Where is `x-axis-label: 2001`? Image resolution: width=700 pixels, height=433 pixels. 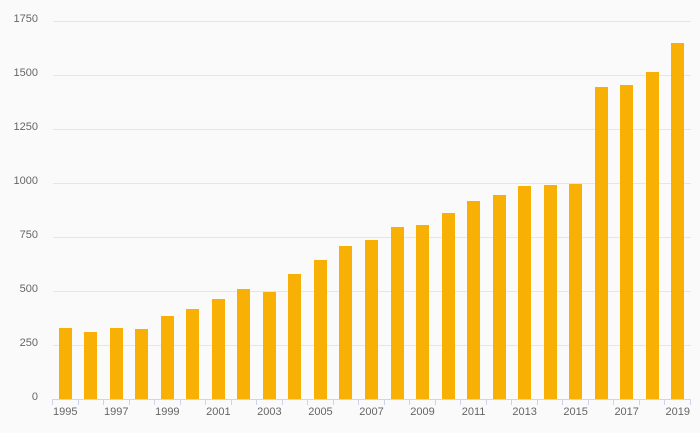 x-axis-label: 2001 is located at coordinates (218, 412).